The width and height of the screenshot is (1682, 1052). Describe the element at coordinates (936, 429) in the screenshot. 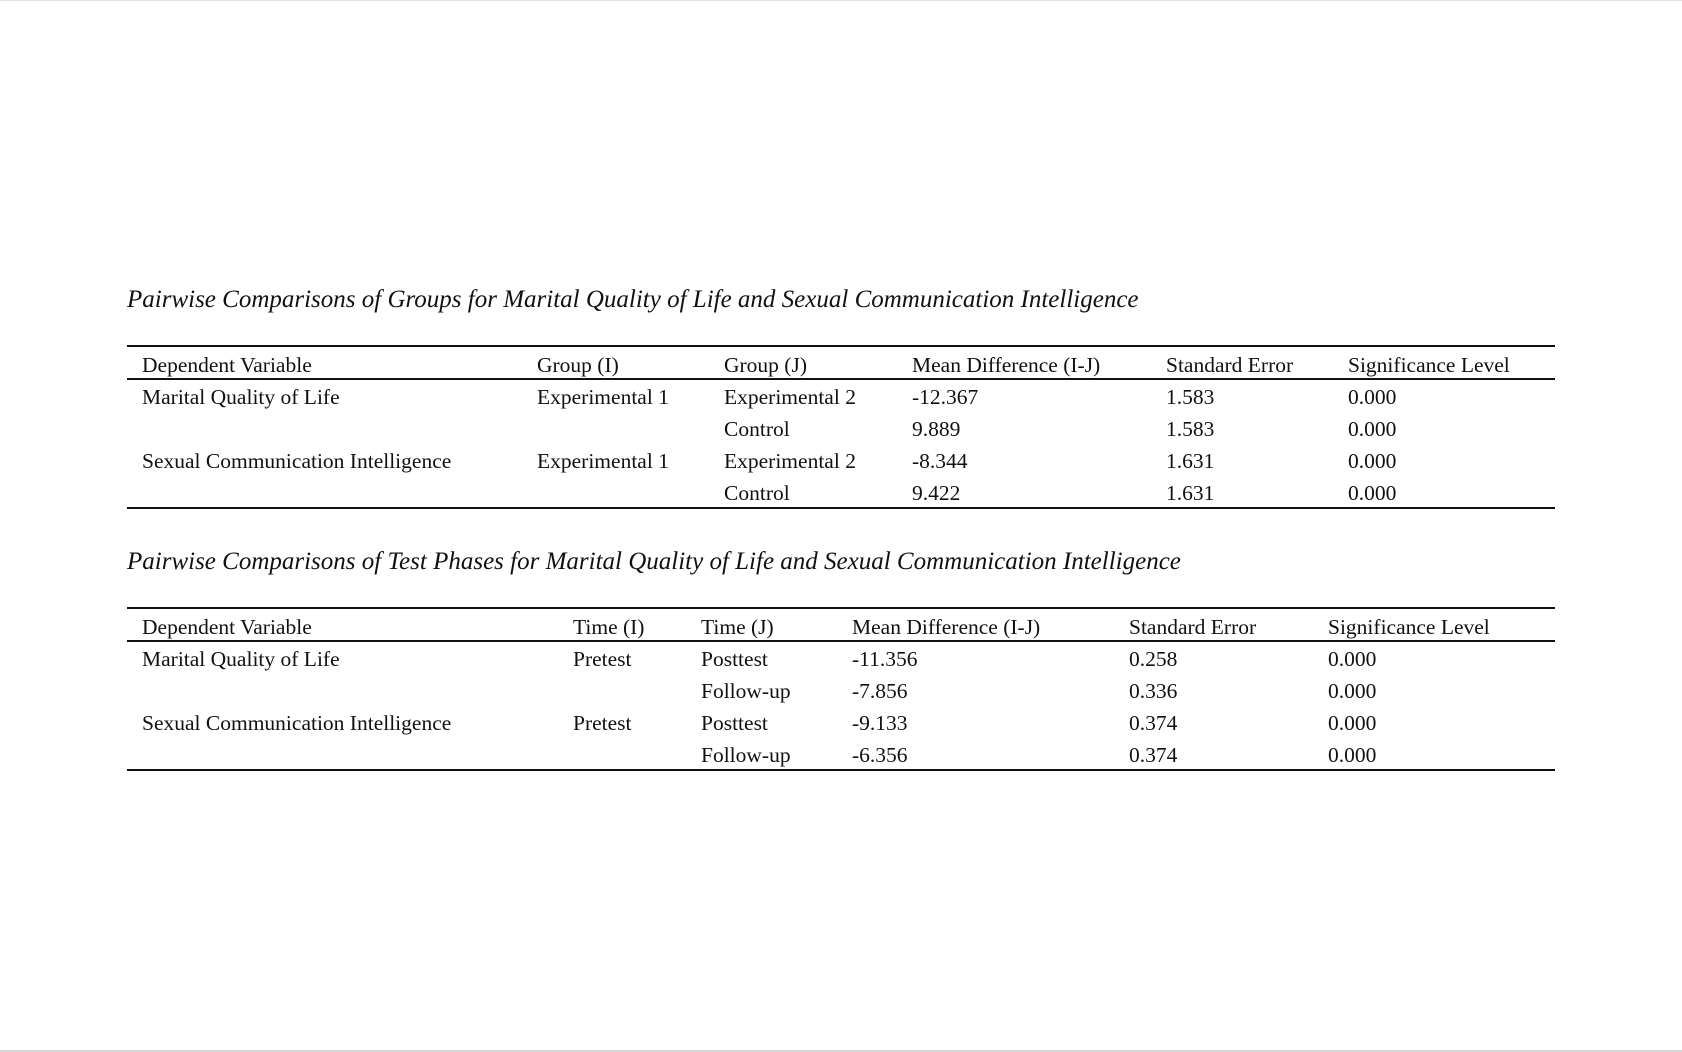

I see `table-cell: 9.889` at that location.